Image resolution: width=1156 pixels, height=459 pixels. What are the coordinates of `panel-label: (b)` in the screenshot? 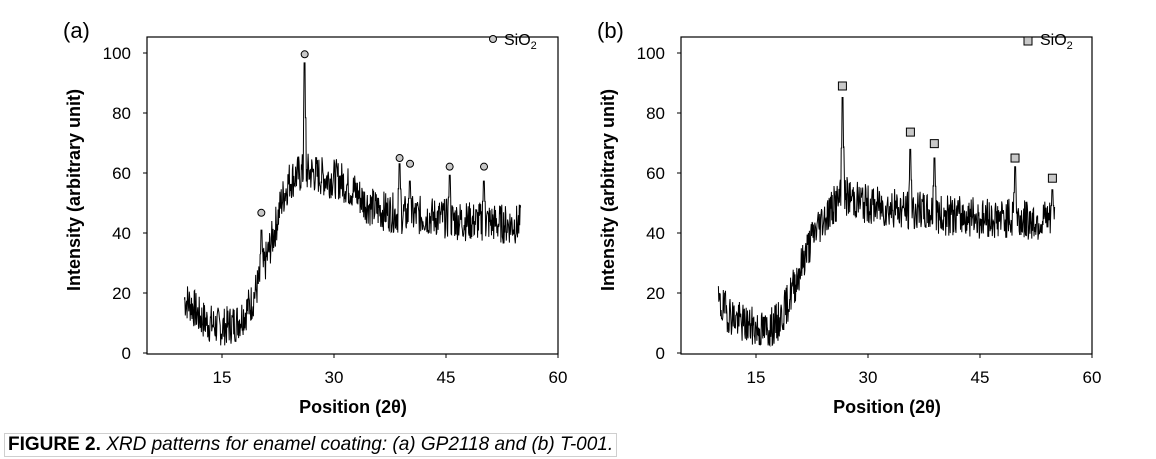 It's located at (610, 30).